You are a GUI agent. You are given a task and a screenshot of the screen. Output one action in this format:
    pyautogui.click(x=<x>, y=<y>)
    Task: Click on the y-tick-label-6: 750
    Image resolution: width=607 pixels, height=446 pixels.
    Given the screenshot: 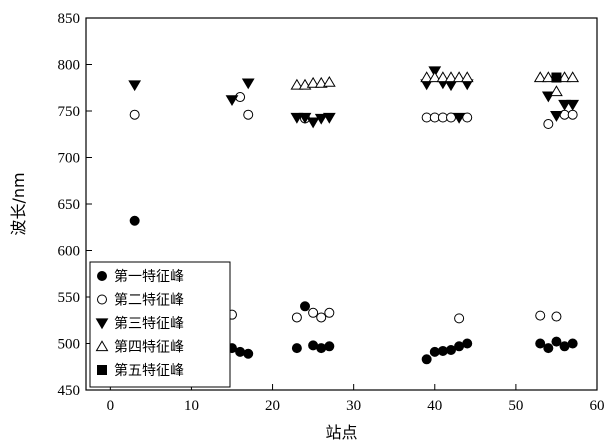 What is the action you would take?
    pyautogui.click(x=69, y=112)
    